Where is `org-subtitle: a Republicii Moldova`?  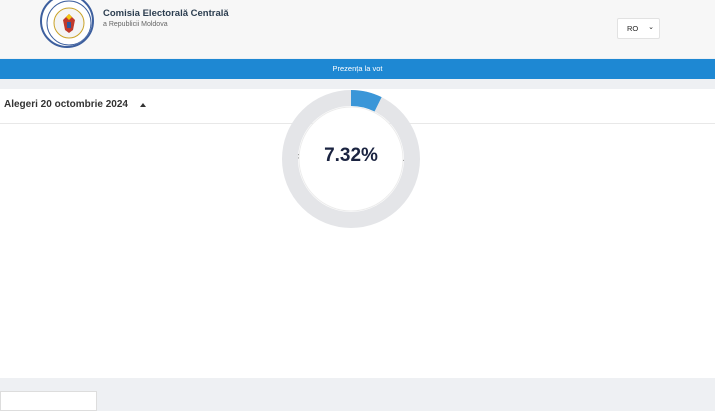 org-subtitle: a Republicii Moldova is located at coordinates (135, 24).